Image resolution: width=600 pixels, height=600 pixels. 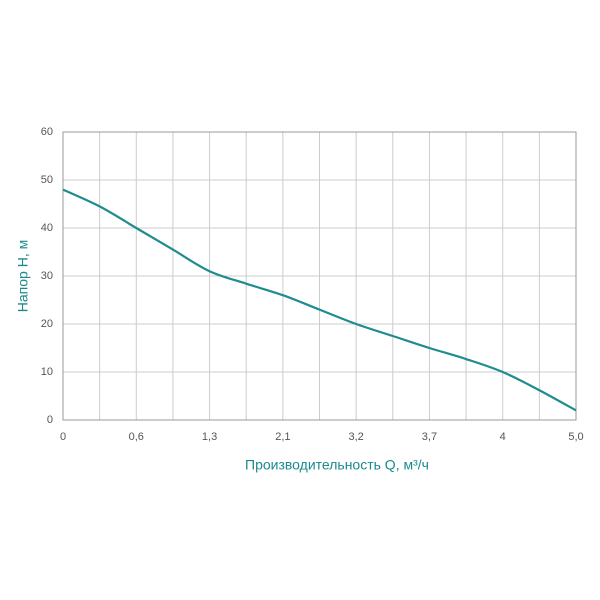 I want to click on y-tick-label: 40, so click(x=47, y=228).